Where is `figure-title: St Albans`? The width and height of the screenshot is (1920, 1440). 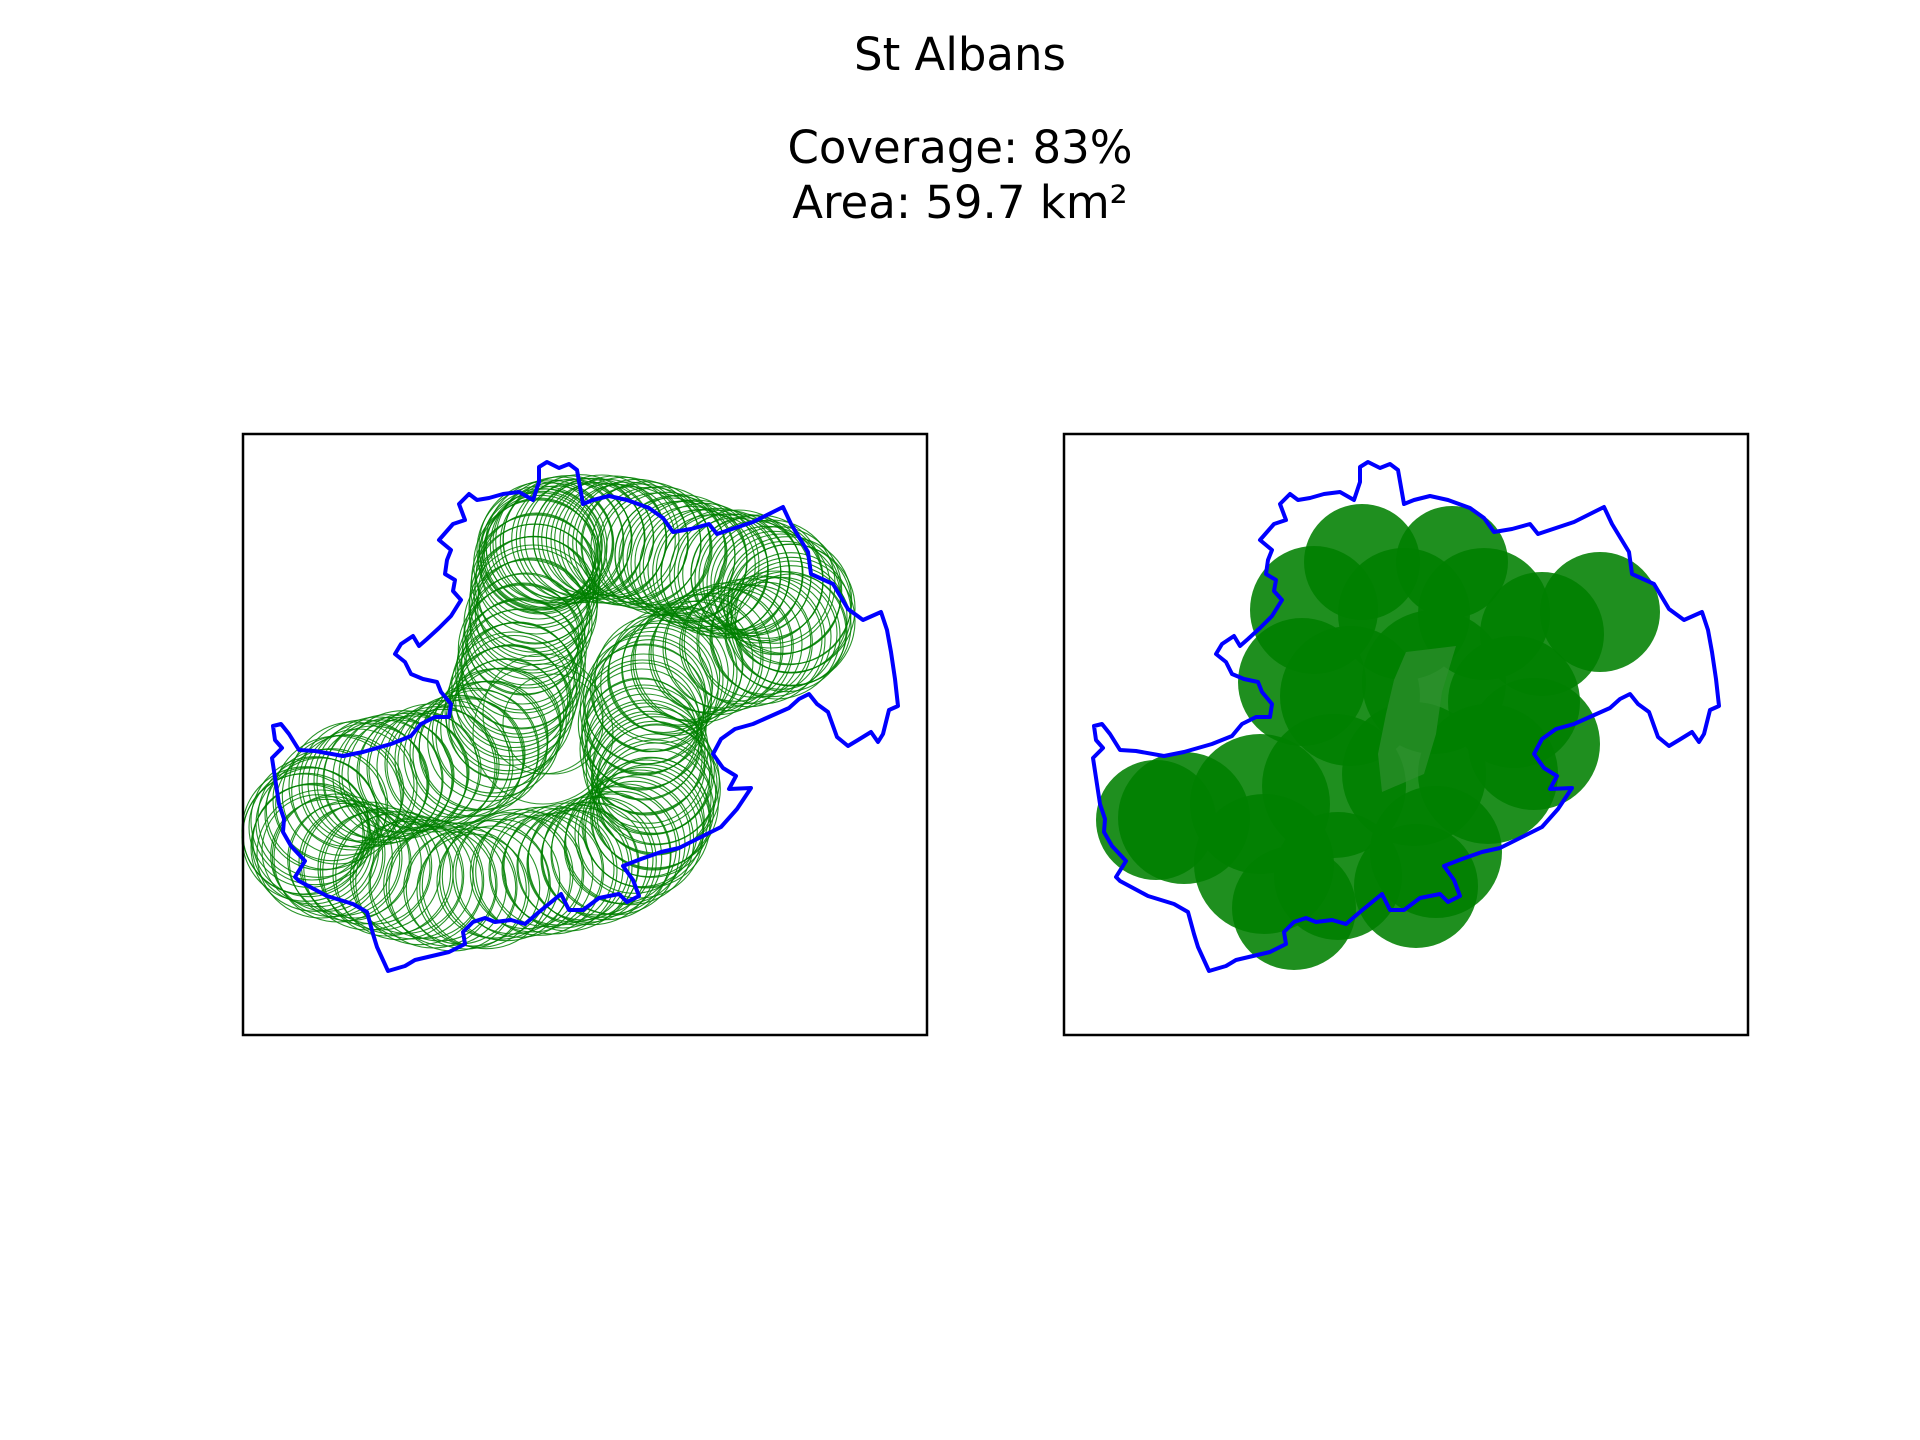
figure-title: St Albans is located at coordinates (960, 54).